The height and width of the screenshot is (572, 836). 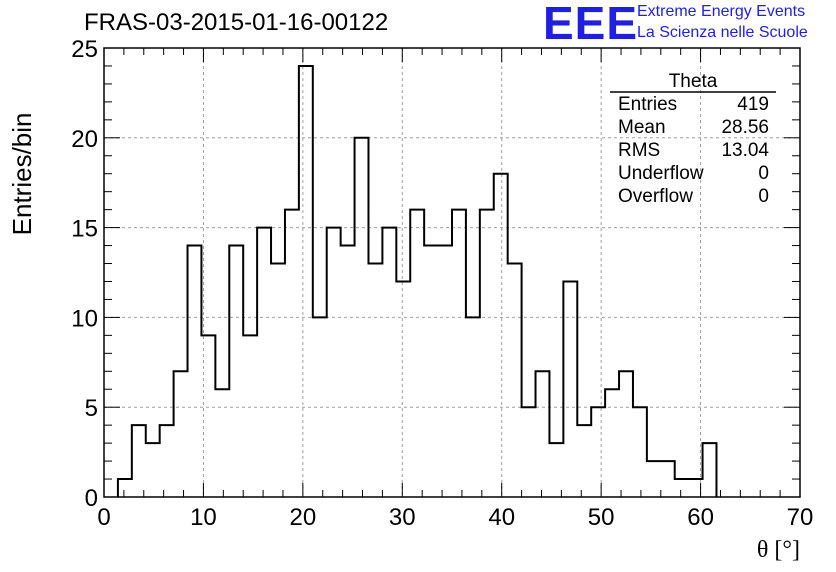 I want to click on stats-title: Theta, so click(x=693, y=81).